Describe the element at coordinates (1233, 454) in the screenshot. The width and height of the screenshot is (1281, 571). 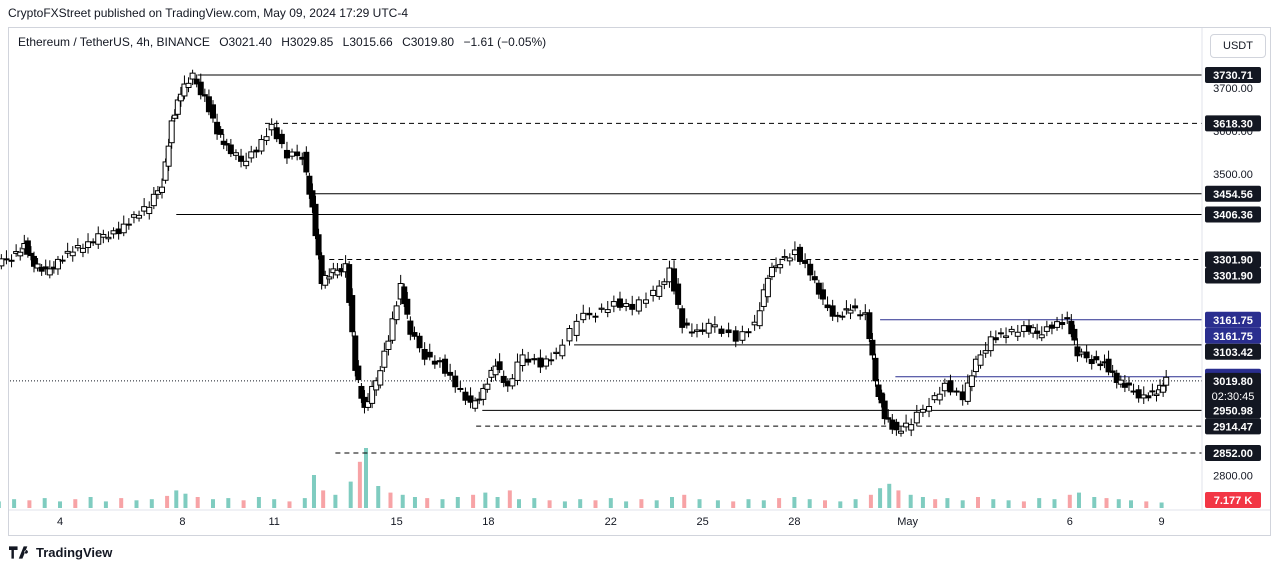
I see `level-label: 2852.00` at that location.